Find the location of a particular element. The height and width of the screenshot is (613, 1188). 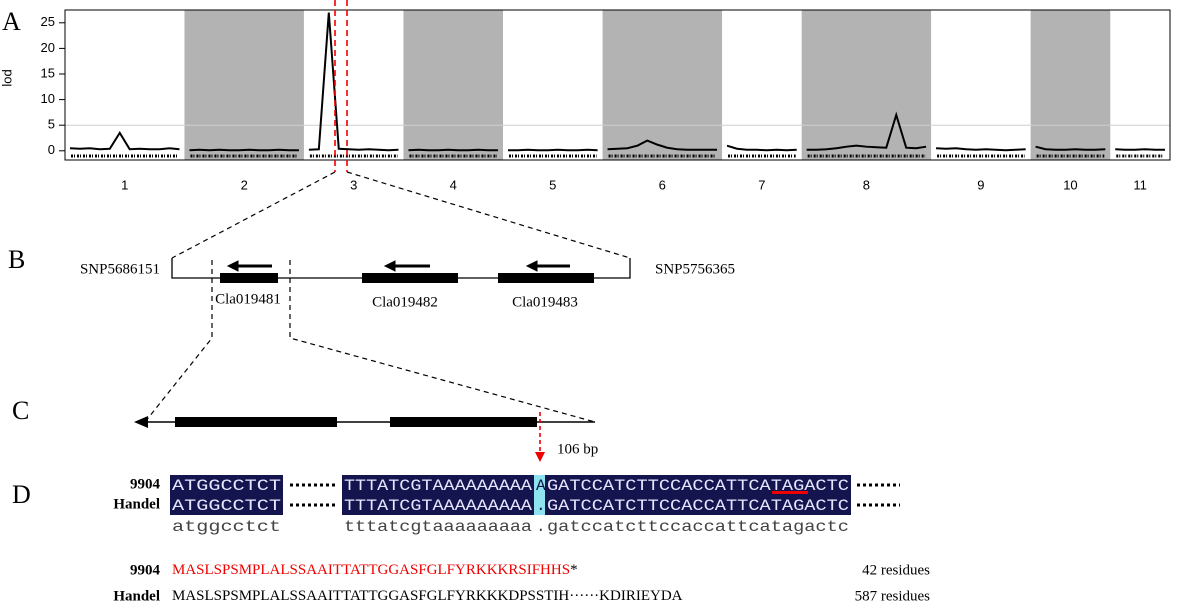

x-tick-label: 7 is located at coordinates (761, 184).